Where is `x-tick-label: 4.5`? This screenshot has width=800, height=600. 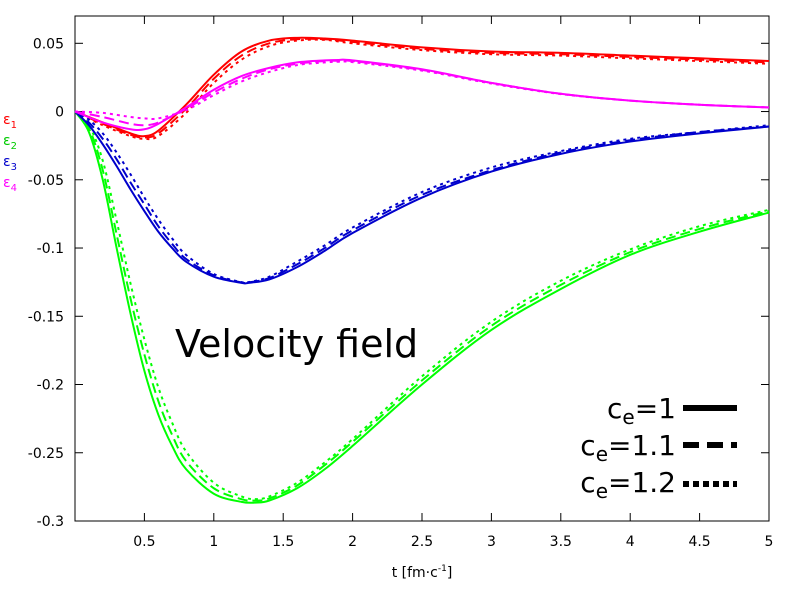
x-tick-label: 4.5 is located at coordinates (699, 542).